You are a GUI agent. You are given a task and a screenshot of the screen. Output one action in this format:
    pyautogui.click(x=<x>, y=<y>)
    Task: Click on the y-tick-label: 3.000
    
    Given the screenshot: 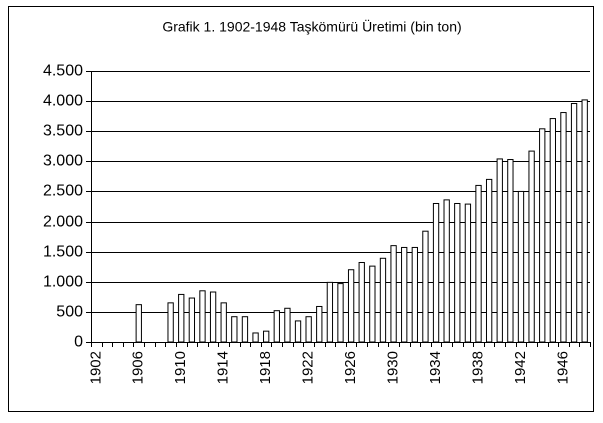 What is the action you would take?
    pyautogui.click(x=63, y=161)
    